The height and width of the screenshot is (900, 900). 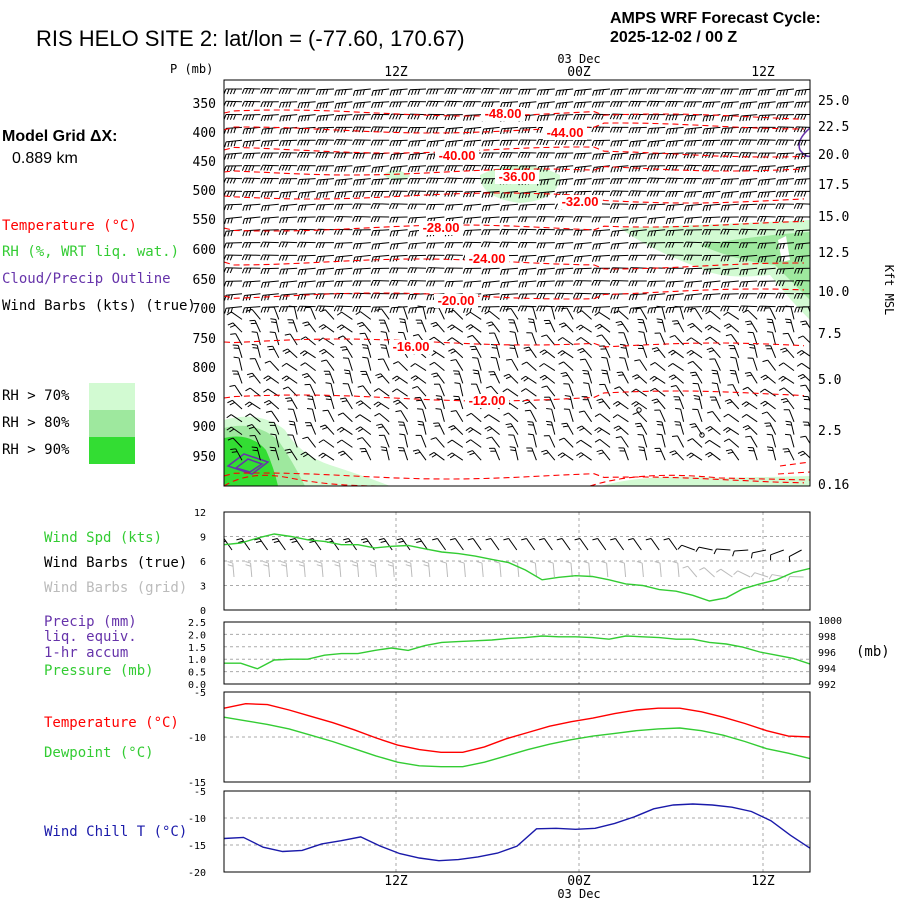 I want to click on rh70-region-upper-small, so click(x=396, y=175).